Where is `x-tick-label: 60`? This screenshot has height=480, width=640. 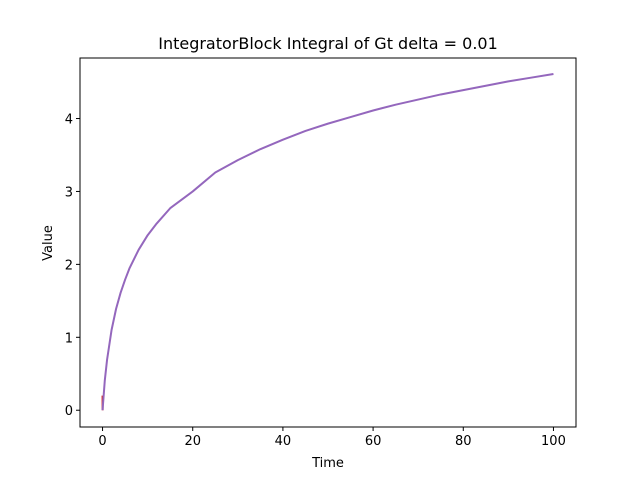 x-tick-label: 60 is located at coordinates (373, 441).